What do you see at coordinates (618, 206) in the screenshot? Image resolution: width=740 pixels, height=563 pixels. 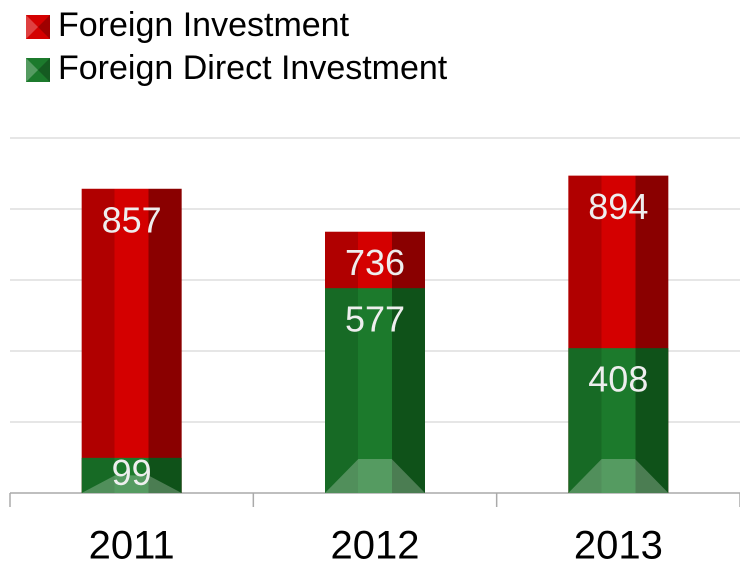 I see `data-label: 894` at bounding box center [618, 206].